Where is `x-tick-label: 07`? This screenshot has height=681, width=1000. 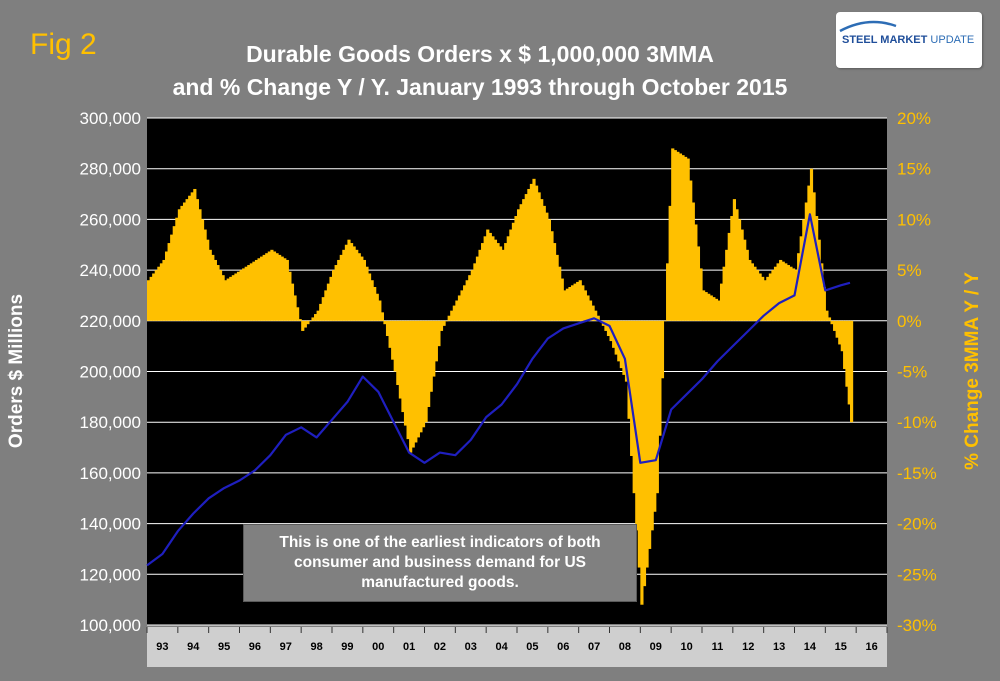 x-tick-label: 07 is located at coordinates (594, 647).